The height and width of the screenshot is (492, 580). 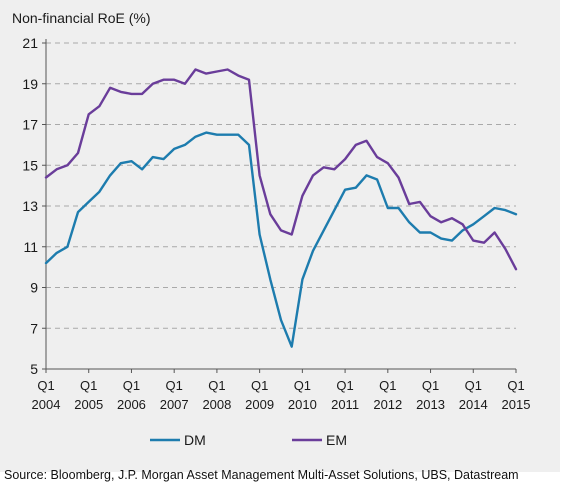 What do you see at coordinates (516, 404) in the screenshot?
I see `x-tick-year: 2015` at bounding box center [516, 404].